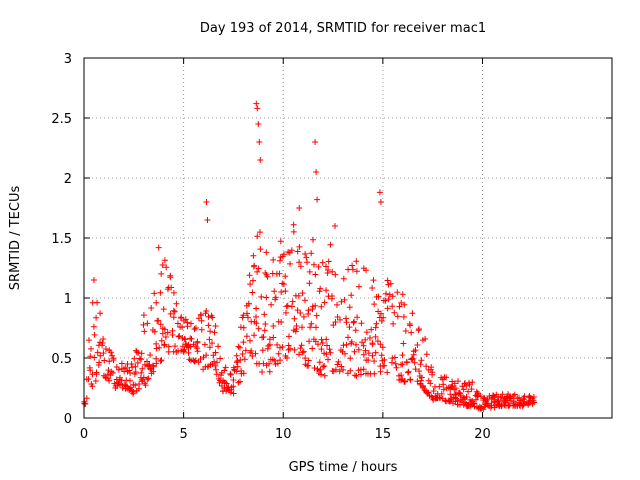 This screenshot has width=640, height=480. Describe the element at coordinates (61, 359) in the screenshot. I see `y-tick-label: 0.5` at that location.